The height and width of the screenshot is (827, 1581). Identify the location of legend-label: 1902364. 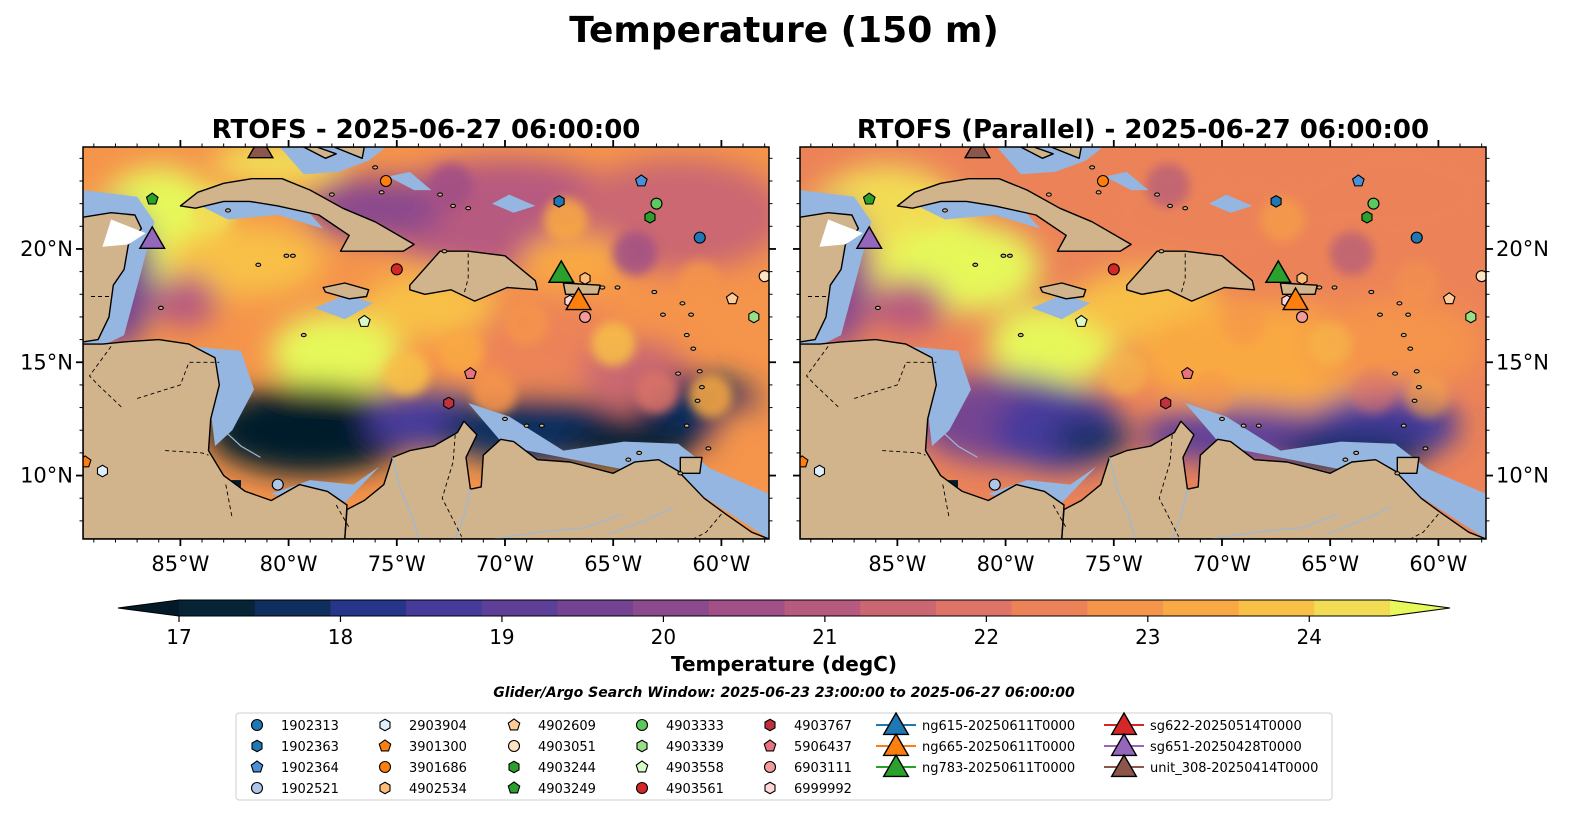
(310, 768).